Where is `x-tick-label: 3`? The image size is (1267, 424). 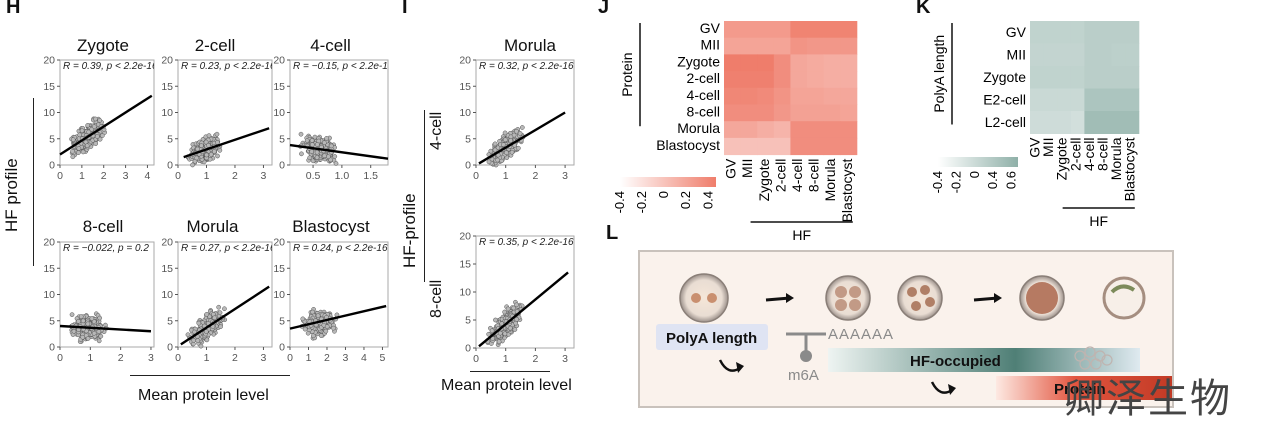 x-tick-label: 3 is located at coordinates (346, 358).